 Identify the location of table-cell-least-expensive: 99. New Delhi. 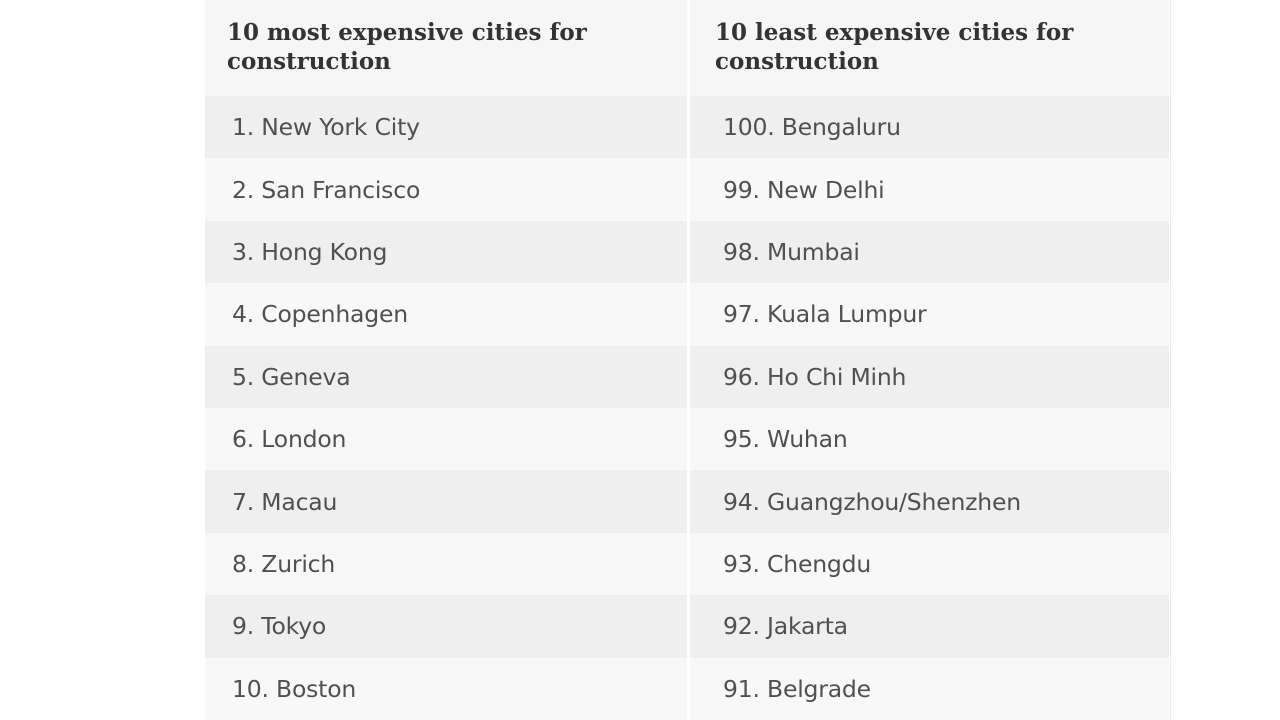
(929, 189).